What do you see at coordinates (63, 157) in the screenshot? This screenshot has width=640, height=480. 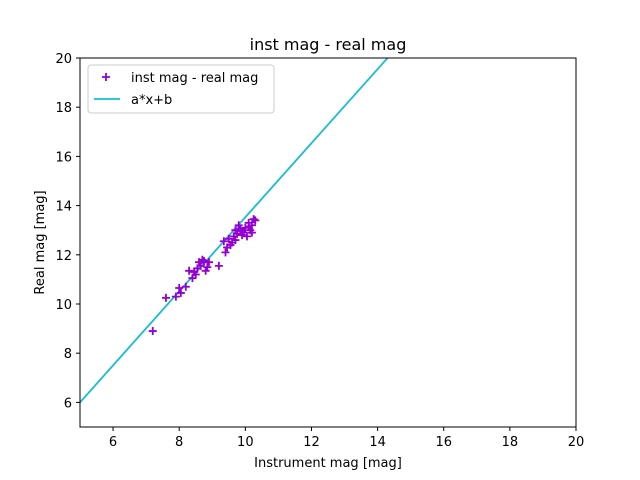 I see `y-tick-label: 16` at bounding box center [63, 157].